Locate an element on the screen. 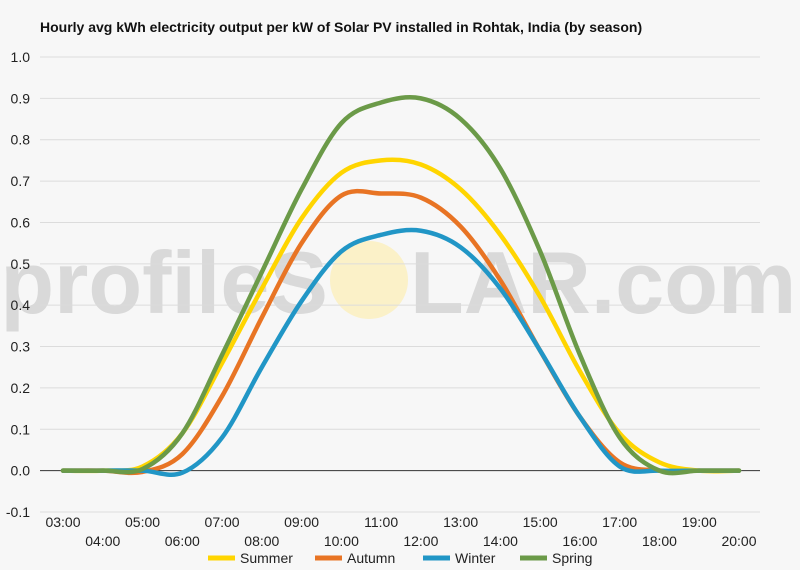 The height and width of the screenshot is (570, 800). y-axis-ticks: -0.1 0.0 0.1 0.2 0.3 0.4 0.5 0.6 0.7 0.8 0.9 1.0 is located at coordinates (18, 284).